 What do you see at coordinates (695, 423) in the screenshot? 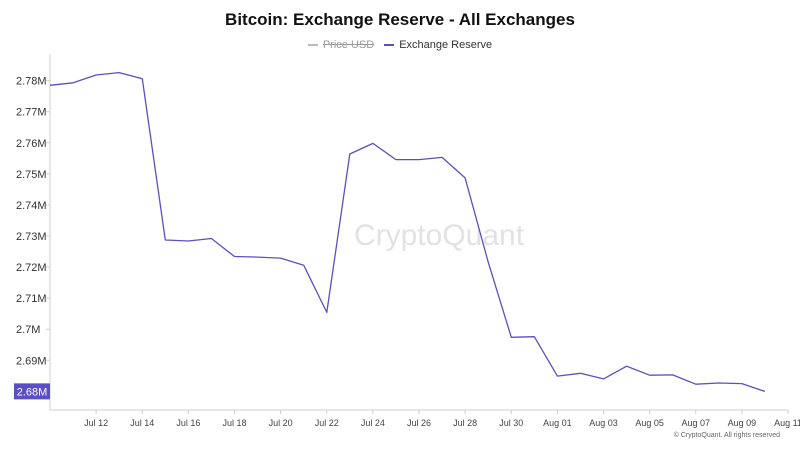
I see `x-tick-label: Aug 07` at bounding box center [695, 423].